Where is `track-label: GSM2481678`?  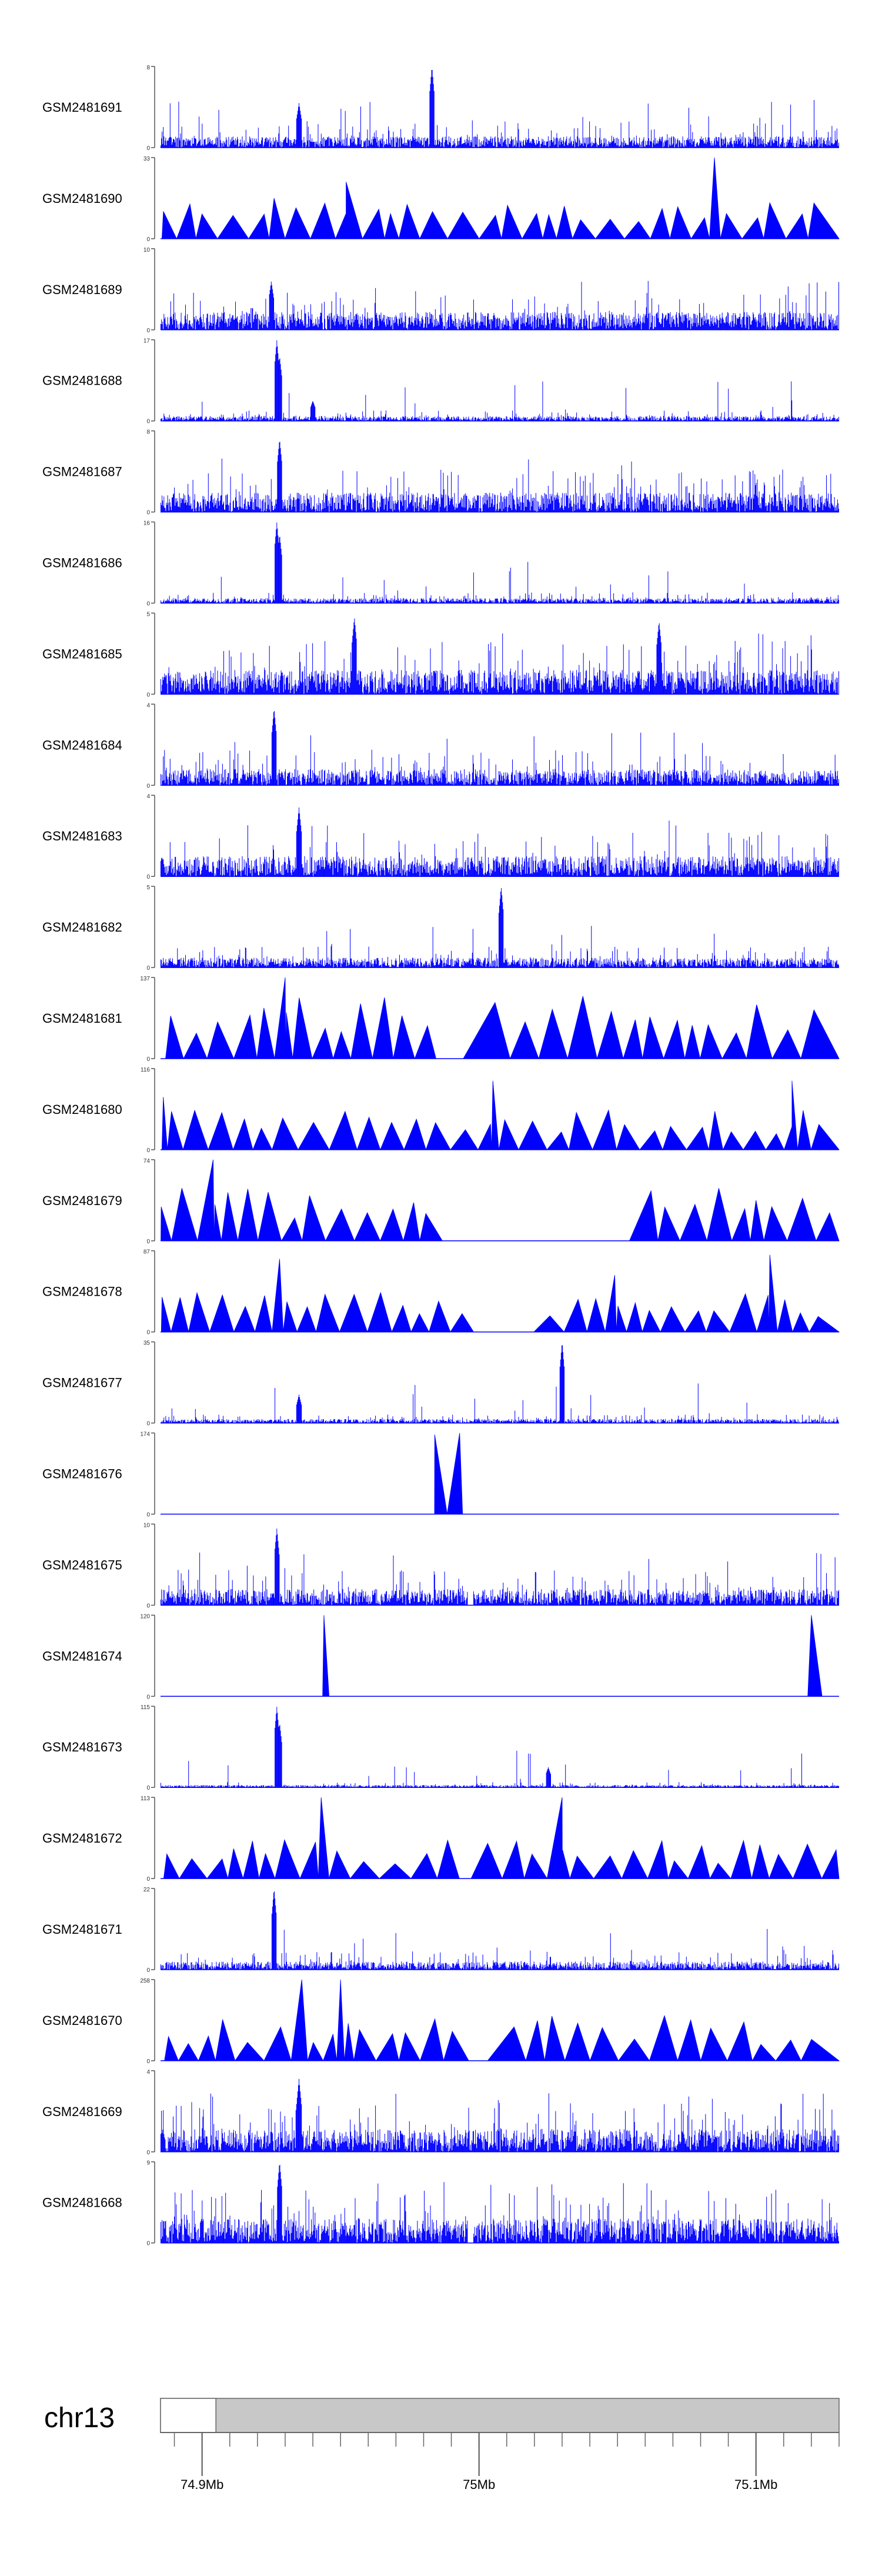 track-label: GSM2481678 is located at coordinates (82, 1291).